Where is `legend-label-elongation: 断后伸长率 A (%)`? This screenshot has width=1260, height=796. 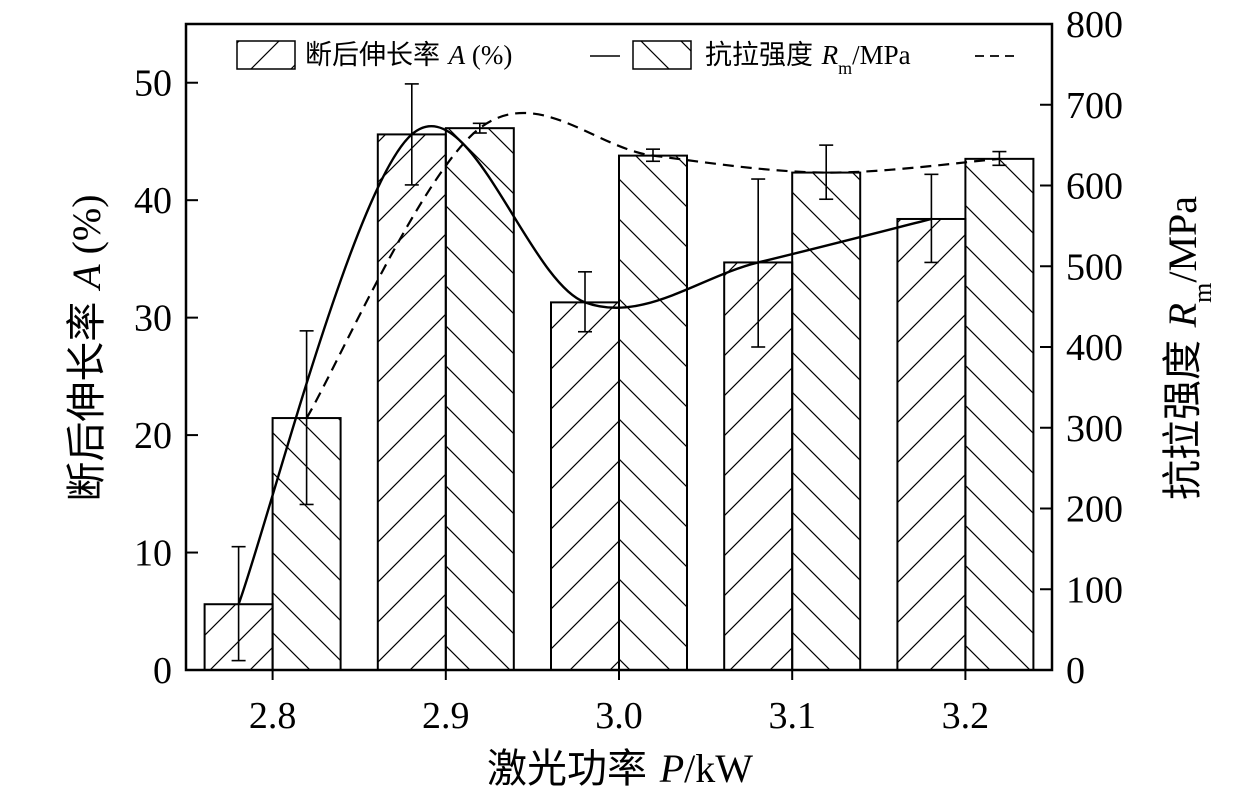 legend-label-elongation: 断后伸长率 A (%) is located at coordinates (408, 55).